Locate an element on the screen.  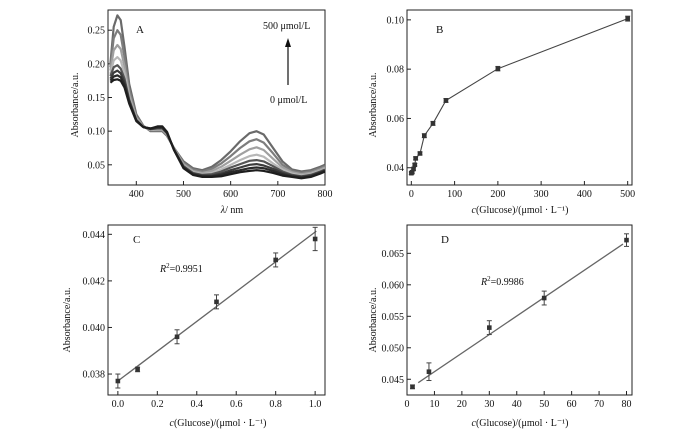
panel-a-ytick-label: 0.20 is located at coordinates (97, 64).